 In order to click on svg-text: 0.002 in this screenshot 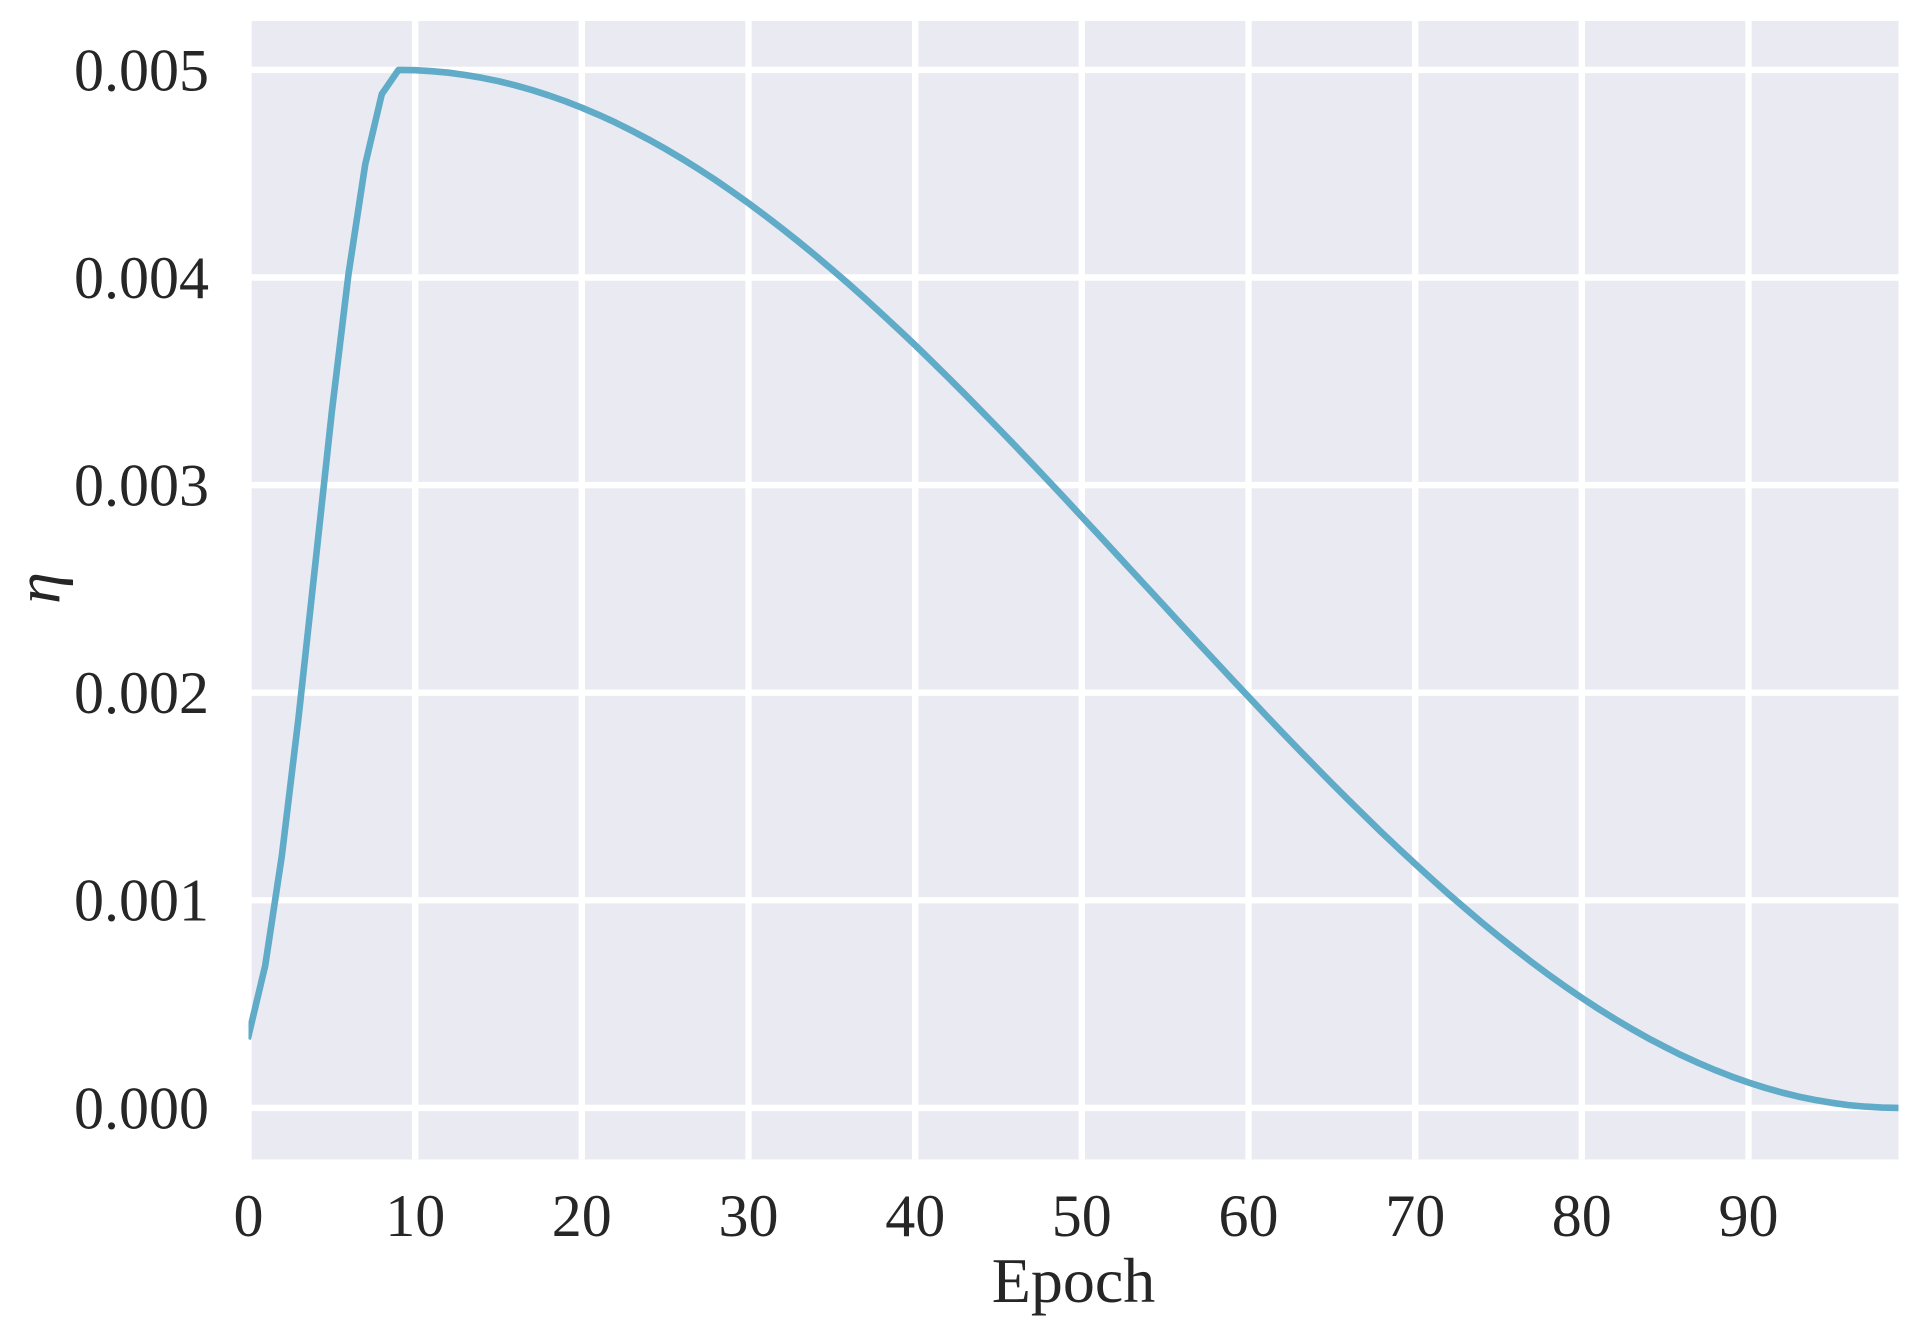, I will do `click(141, 693)`.